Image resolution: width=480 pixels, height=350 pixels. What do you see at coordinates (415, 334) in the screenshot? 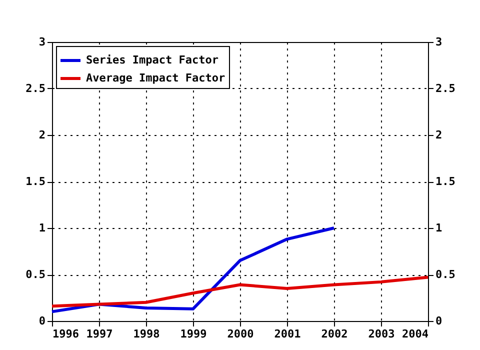
I see `x-tick-label: 2004` at bounding box center [415, 334].